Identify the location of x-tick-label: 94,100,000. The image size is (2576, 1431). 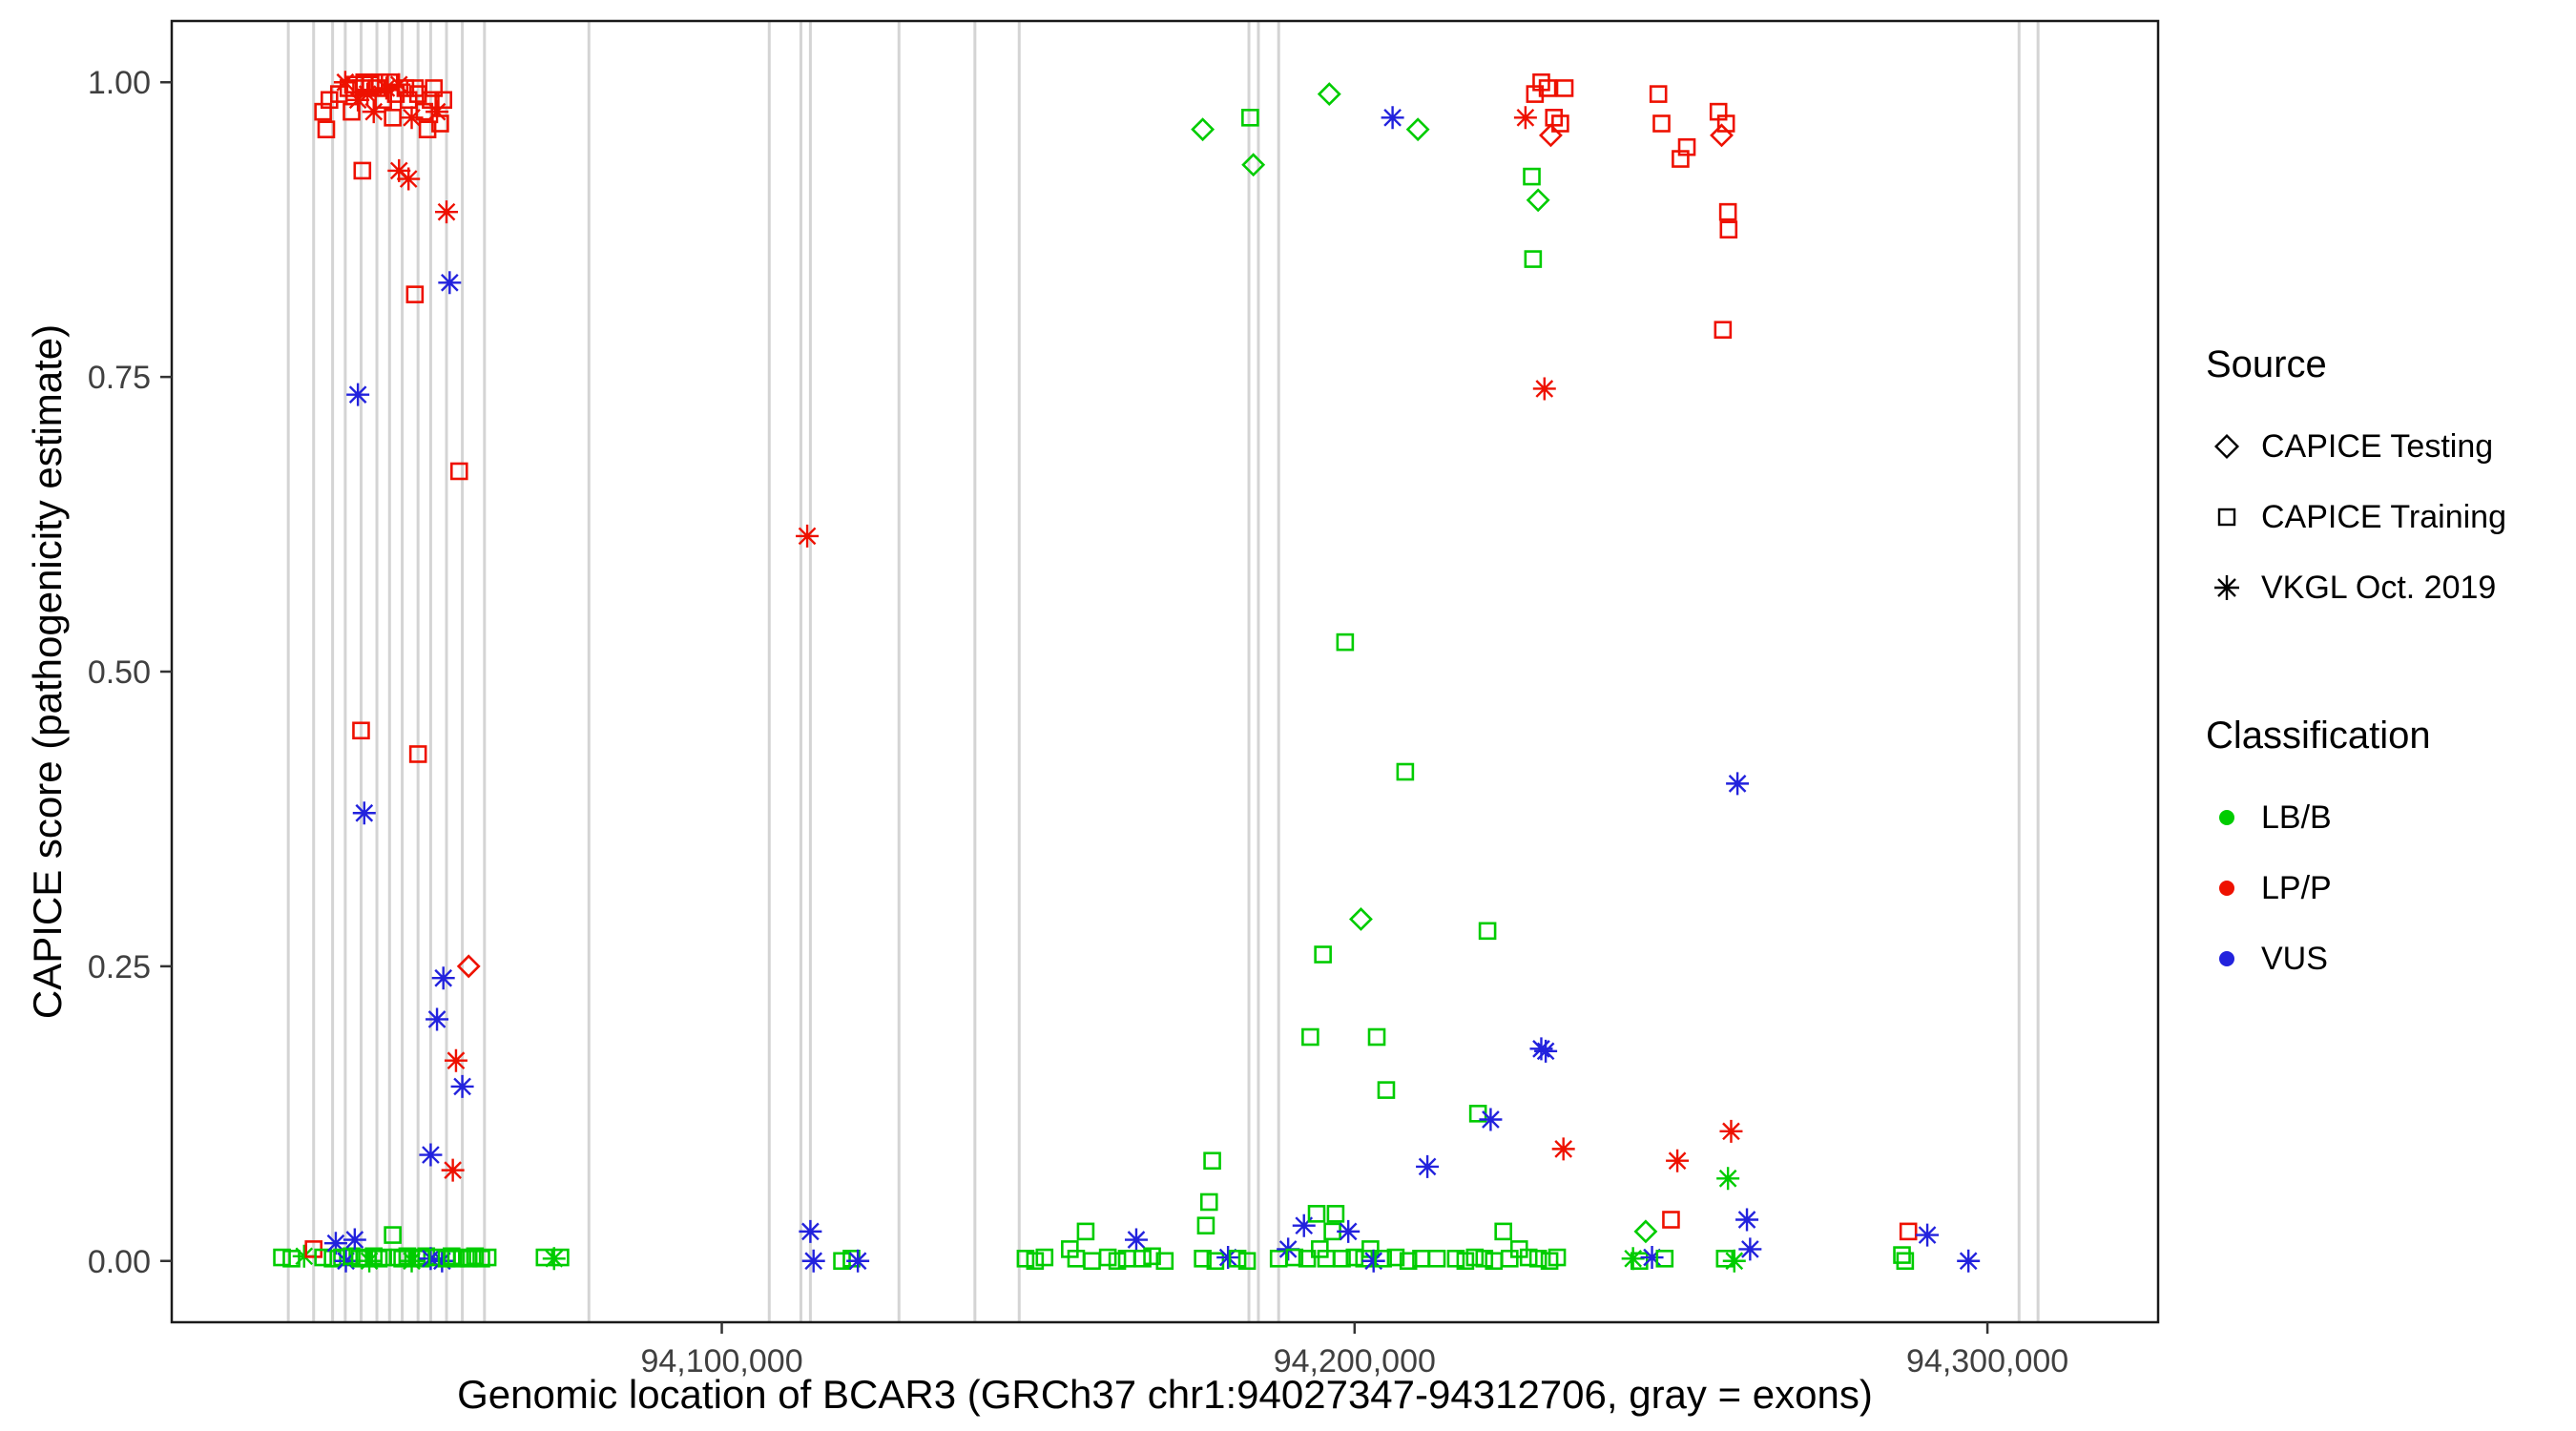
(721, 1361).